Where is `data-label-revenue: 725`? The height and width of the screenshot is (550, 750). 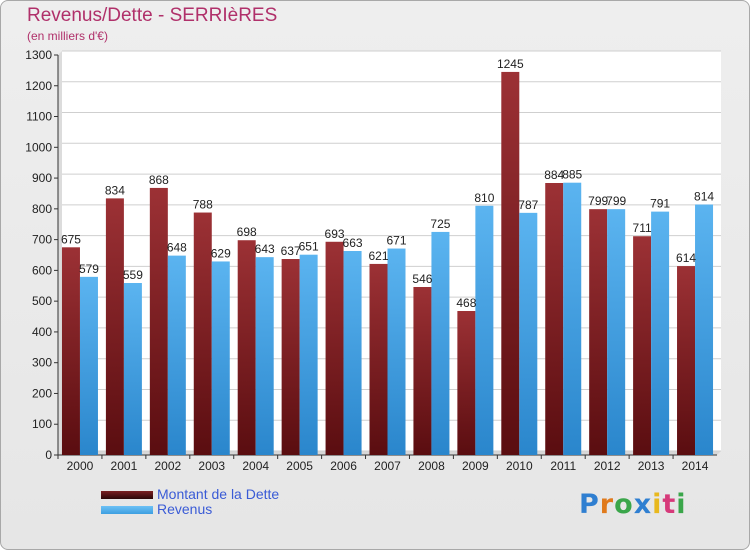 data-label-revenue: 725 is located at coordinates (440, 224).